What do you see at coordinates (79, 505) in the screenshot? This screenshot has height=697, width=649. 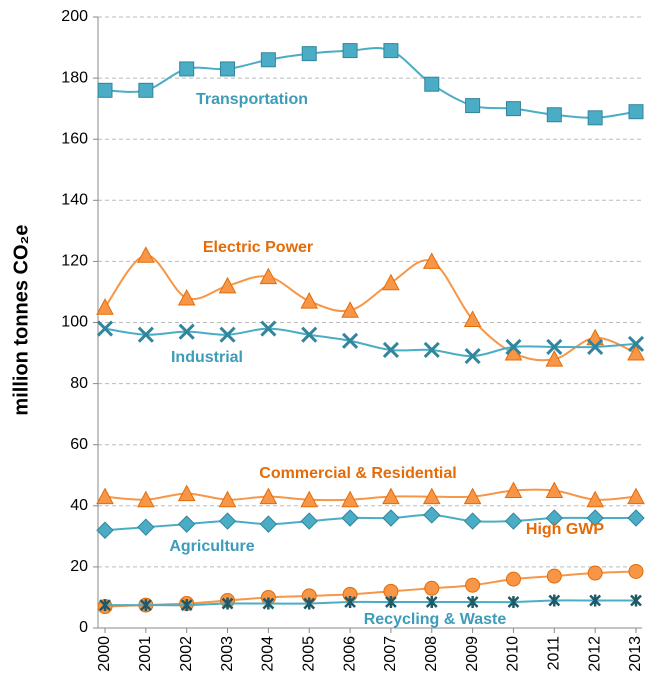 I see `y-tick-label: 40` at bounding box center [79, 505].